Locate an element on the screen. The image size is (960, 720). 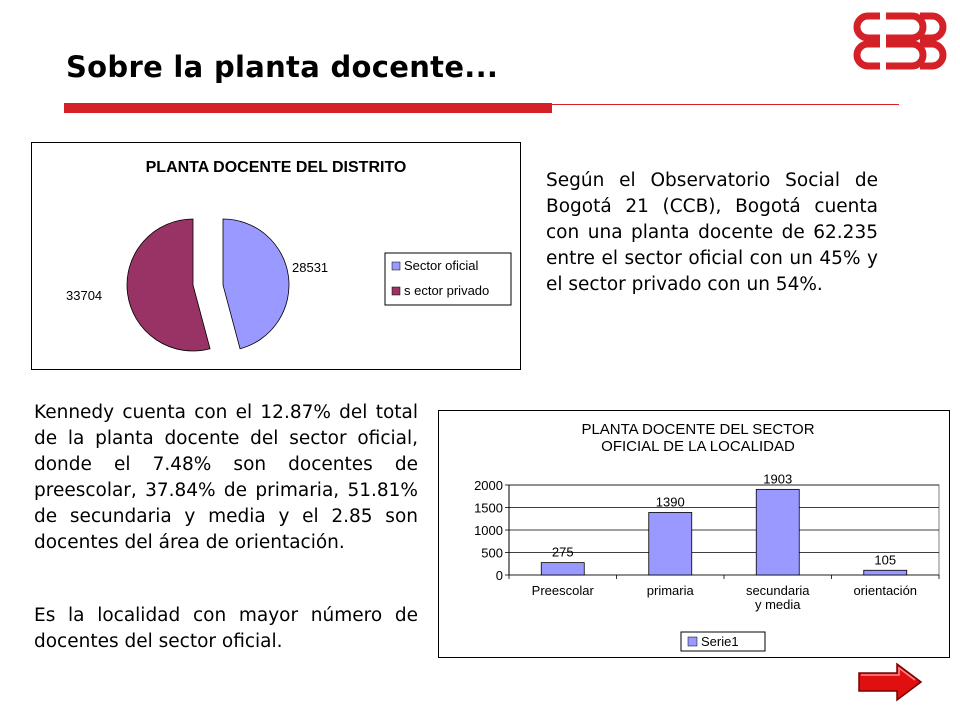
bar-chart-grid is located at coordinates (722, 530).